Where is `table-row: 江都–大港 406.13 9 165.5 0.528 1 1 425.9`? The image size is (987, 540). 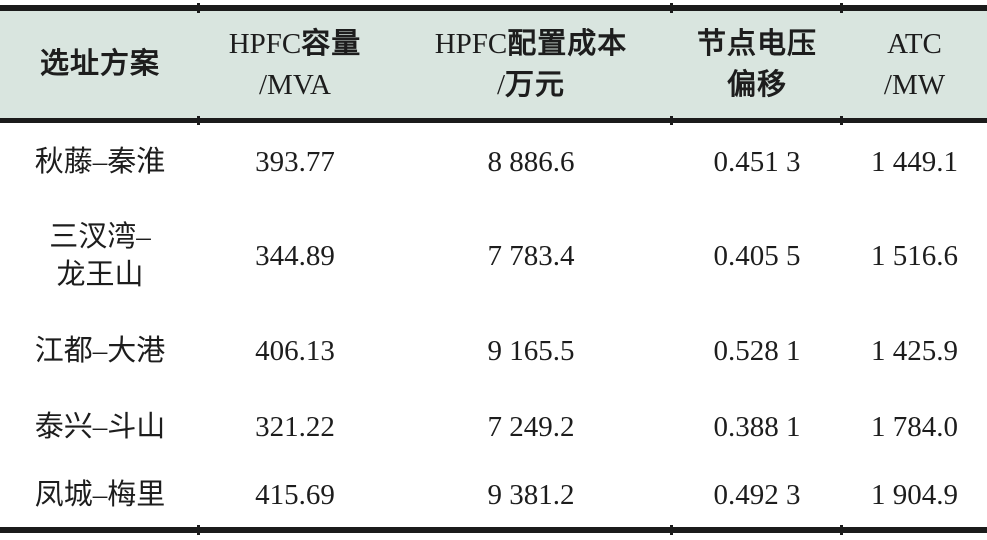 table-row: 江都–大港 406.13 9 165.5 0.528 1 1 425.9 is located at coordinates (493, 351).